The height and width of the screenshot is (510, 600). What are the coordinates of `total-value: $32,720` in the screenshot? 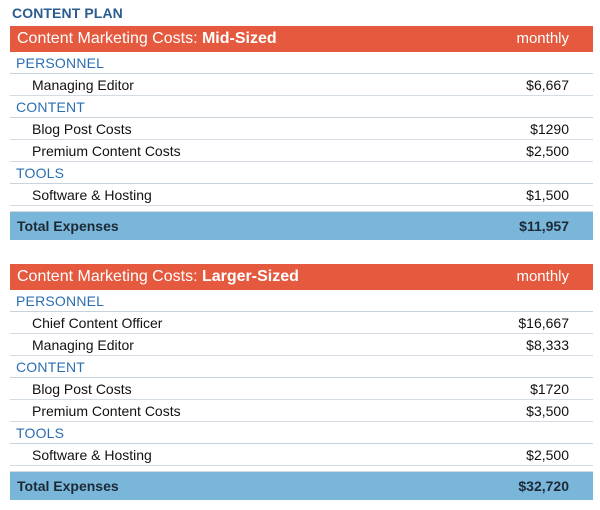 It's located at (543, 486).